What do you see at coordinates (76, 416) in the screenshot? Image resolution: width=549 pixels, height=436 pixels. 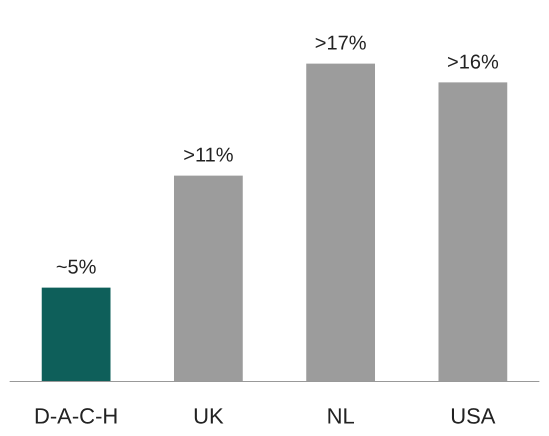 I see `x-tick-label: D-A-C-H` at bounding box center [76, 416].